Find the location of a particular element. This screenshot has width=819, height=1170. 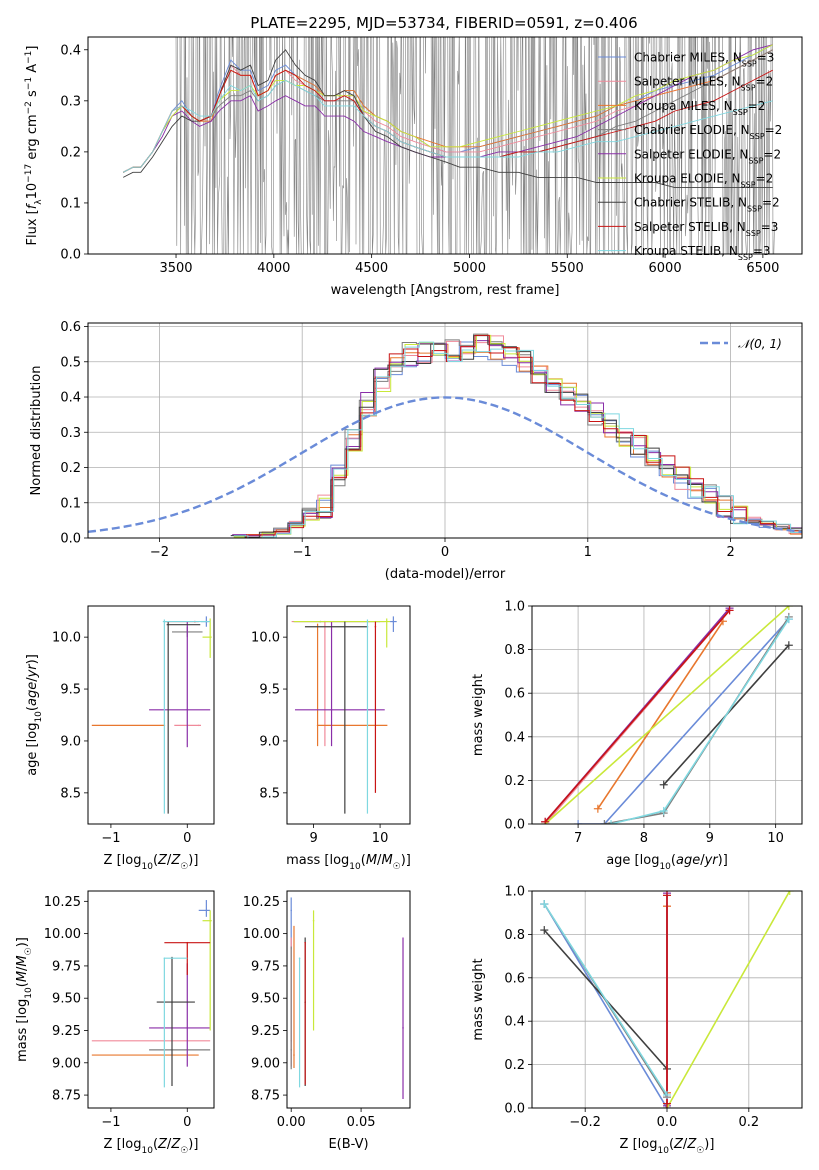

x-tick-label: −1 is located at coordinates (302, 552).